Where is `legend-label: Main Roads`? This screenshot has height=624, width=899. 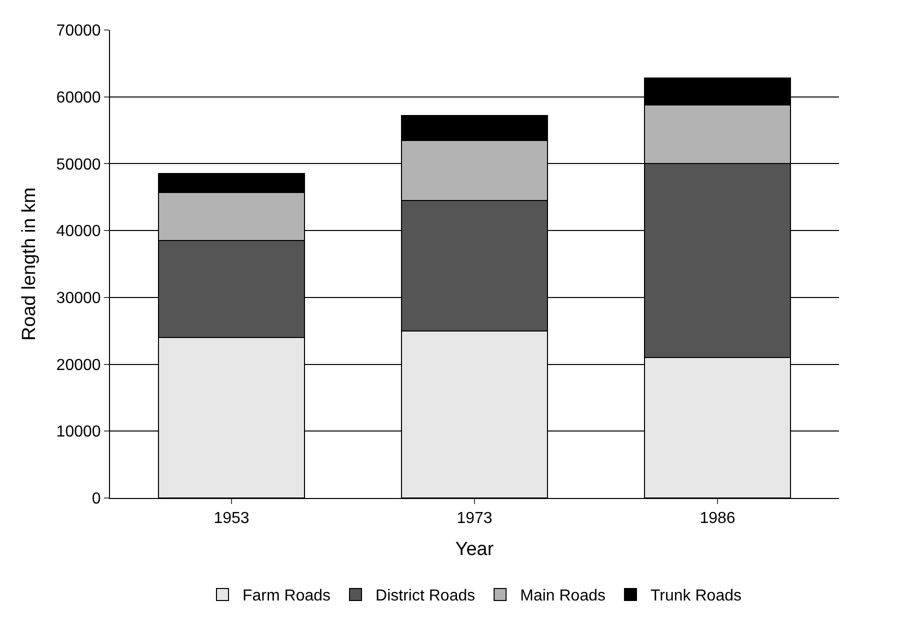 legend-label: Main Roads is located at coordinates (563, 596).